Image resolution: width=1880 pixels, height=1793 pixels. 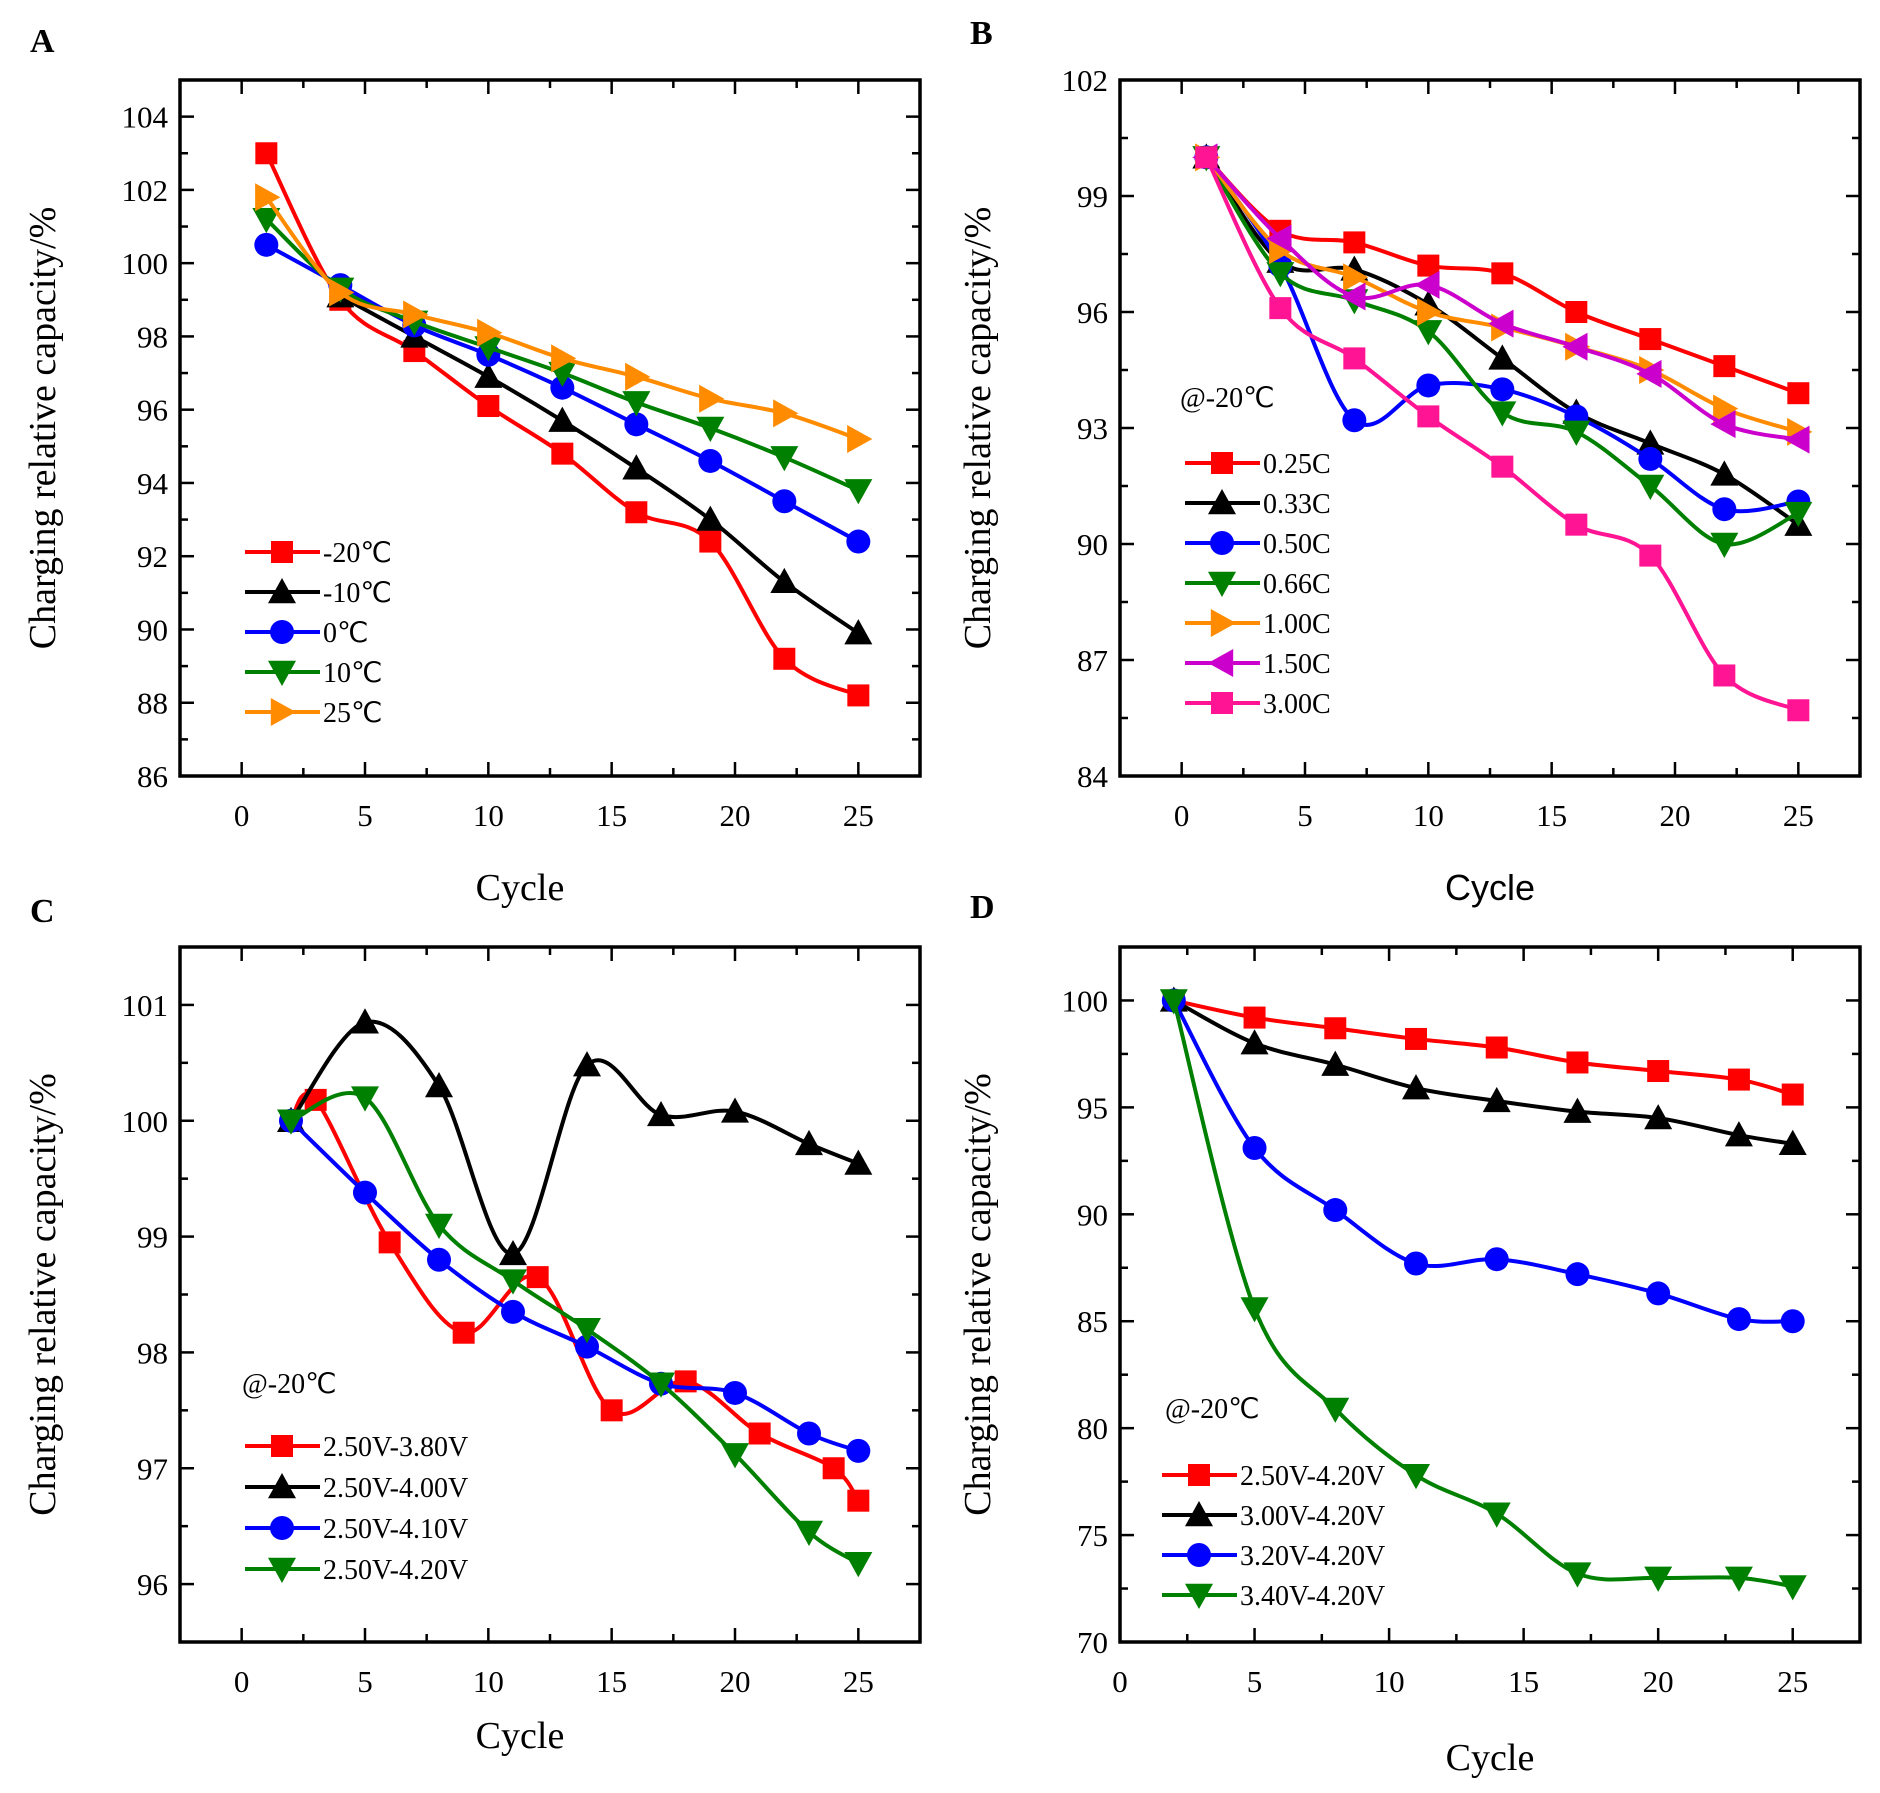 What do you see at coordinates (611, 815) in the screenshot?
I see `panel-a-x-tick-label: 15` at bounding box center [611, 815].